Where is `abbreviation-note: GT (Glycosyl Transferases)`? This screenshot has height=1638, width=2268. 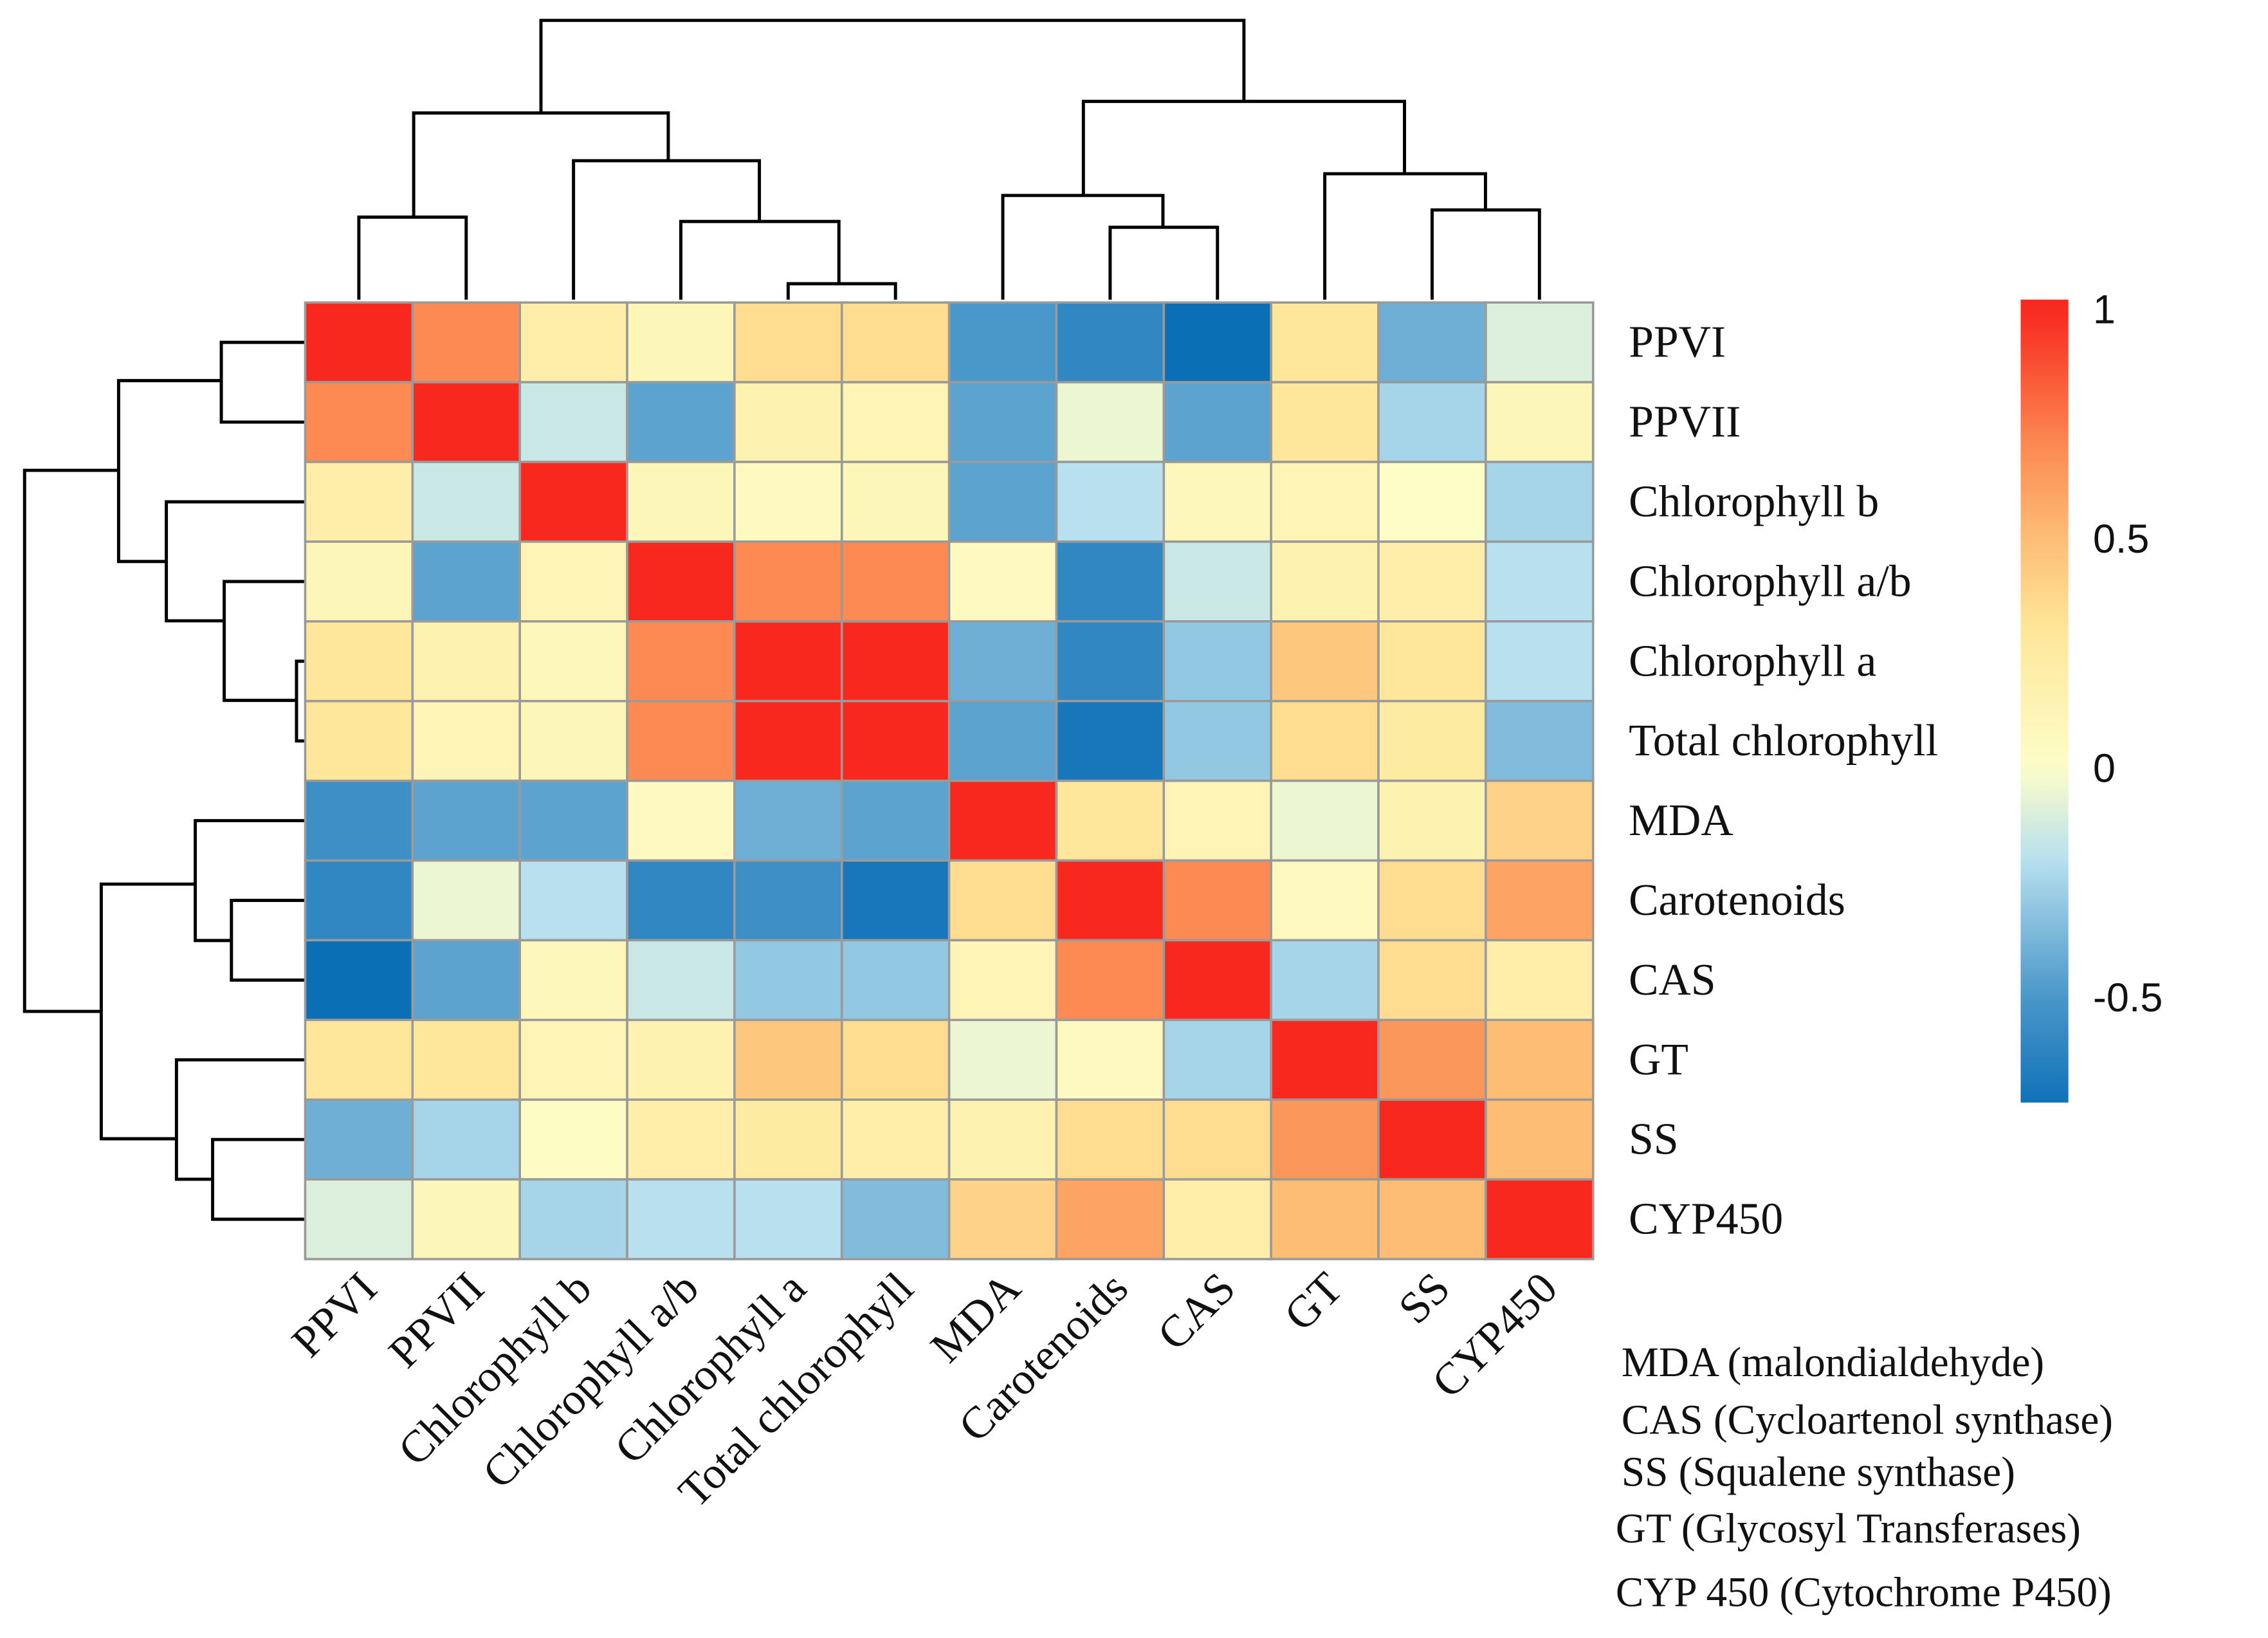 abbreviation-note: GT (Glycosyl Transferases) is located at coordinates (1848, 1529).